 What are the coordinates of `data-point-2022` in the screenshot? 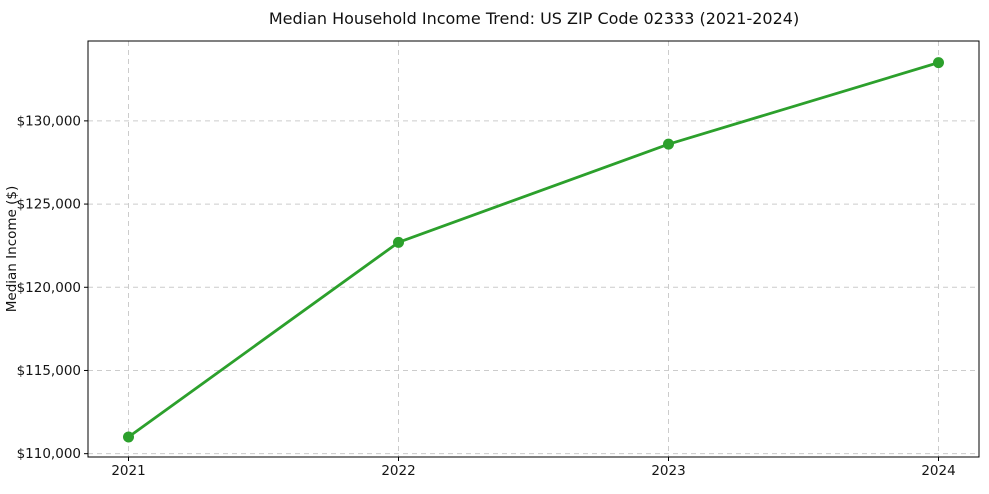 It's located at (398, 242).